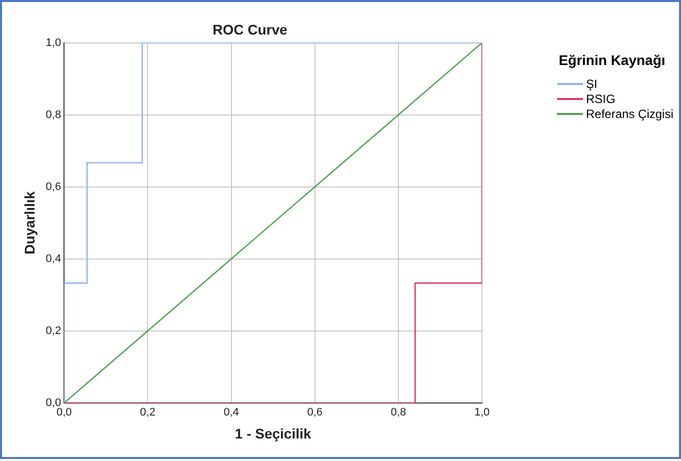 Image resolution: width=681 pixels, height=461 pixels. I want to click on x-tick-label: 0,2, so click(148, 412).